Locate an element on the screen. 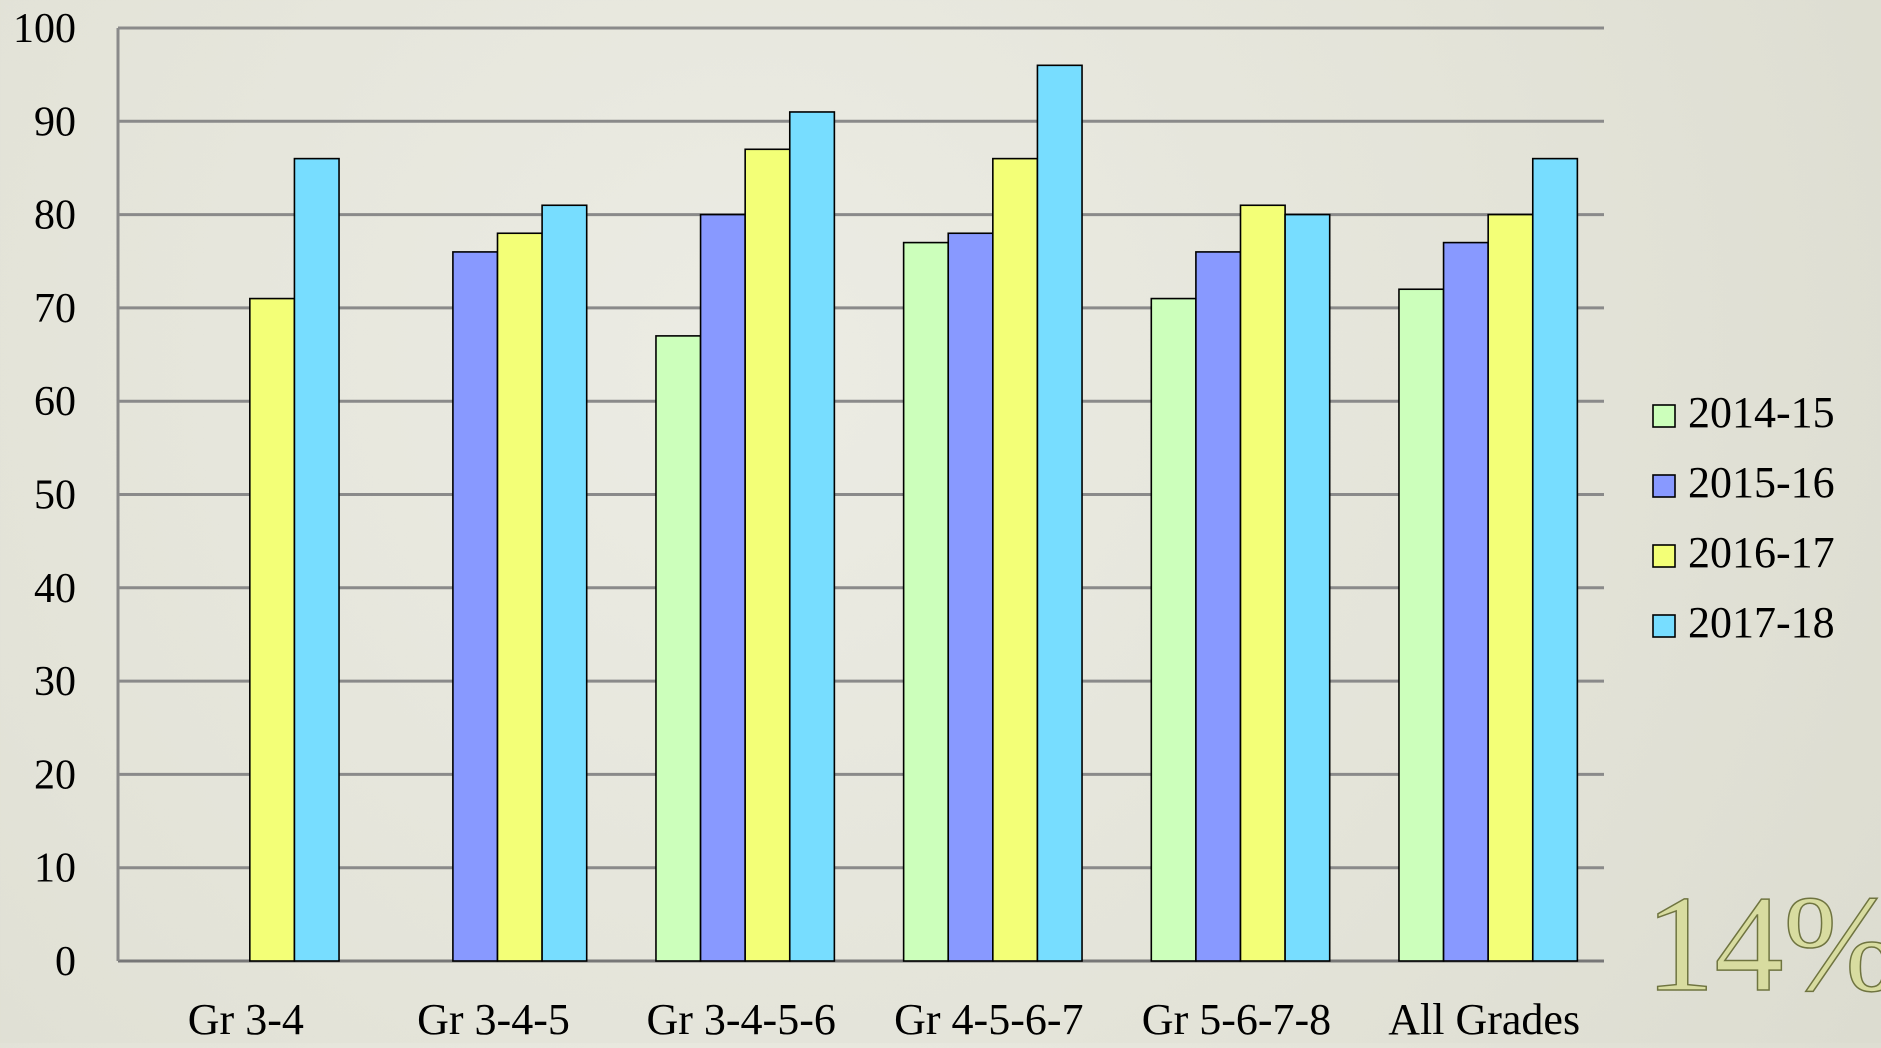  y-tick-label: 70 is located at coordinates (55, 309).